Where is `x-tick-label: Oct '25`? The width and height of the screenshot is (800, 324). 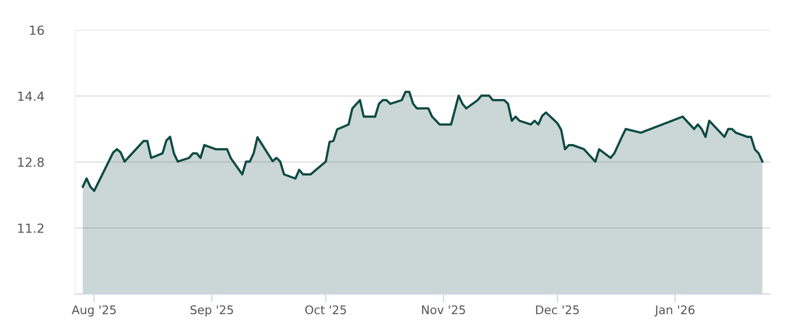 x-tick-label: Oct '25 is located at coordinates (325, 309).